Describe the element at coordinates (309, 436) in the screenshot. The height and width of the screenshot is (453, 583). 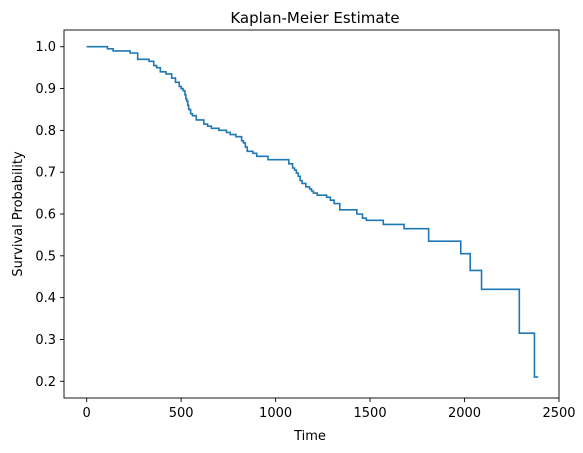
I see `x-axis-label: Time` at that location.